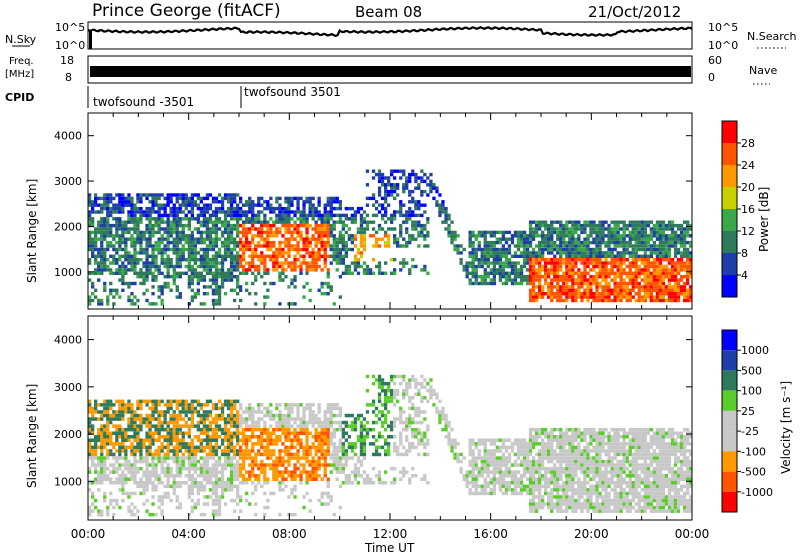 The width and height of the screenshot is (800, 554). What do you see at coordinates (748, 209) in the screenshot?
I see `colorbar-tick-label: 16` at bounding box center [748, 209].